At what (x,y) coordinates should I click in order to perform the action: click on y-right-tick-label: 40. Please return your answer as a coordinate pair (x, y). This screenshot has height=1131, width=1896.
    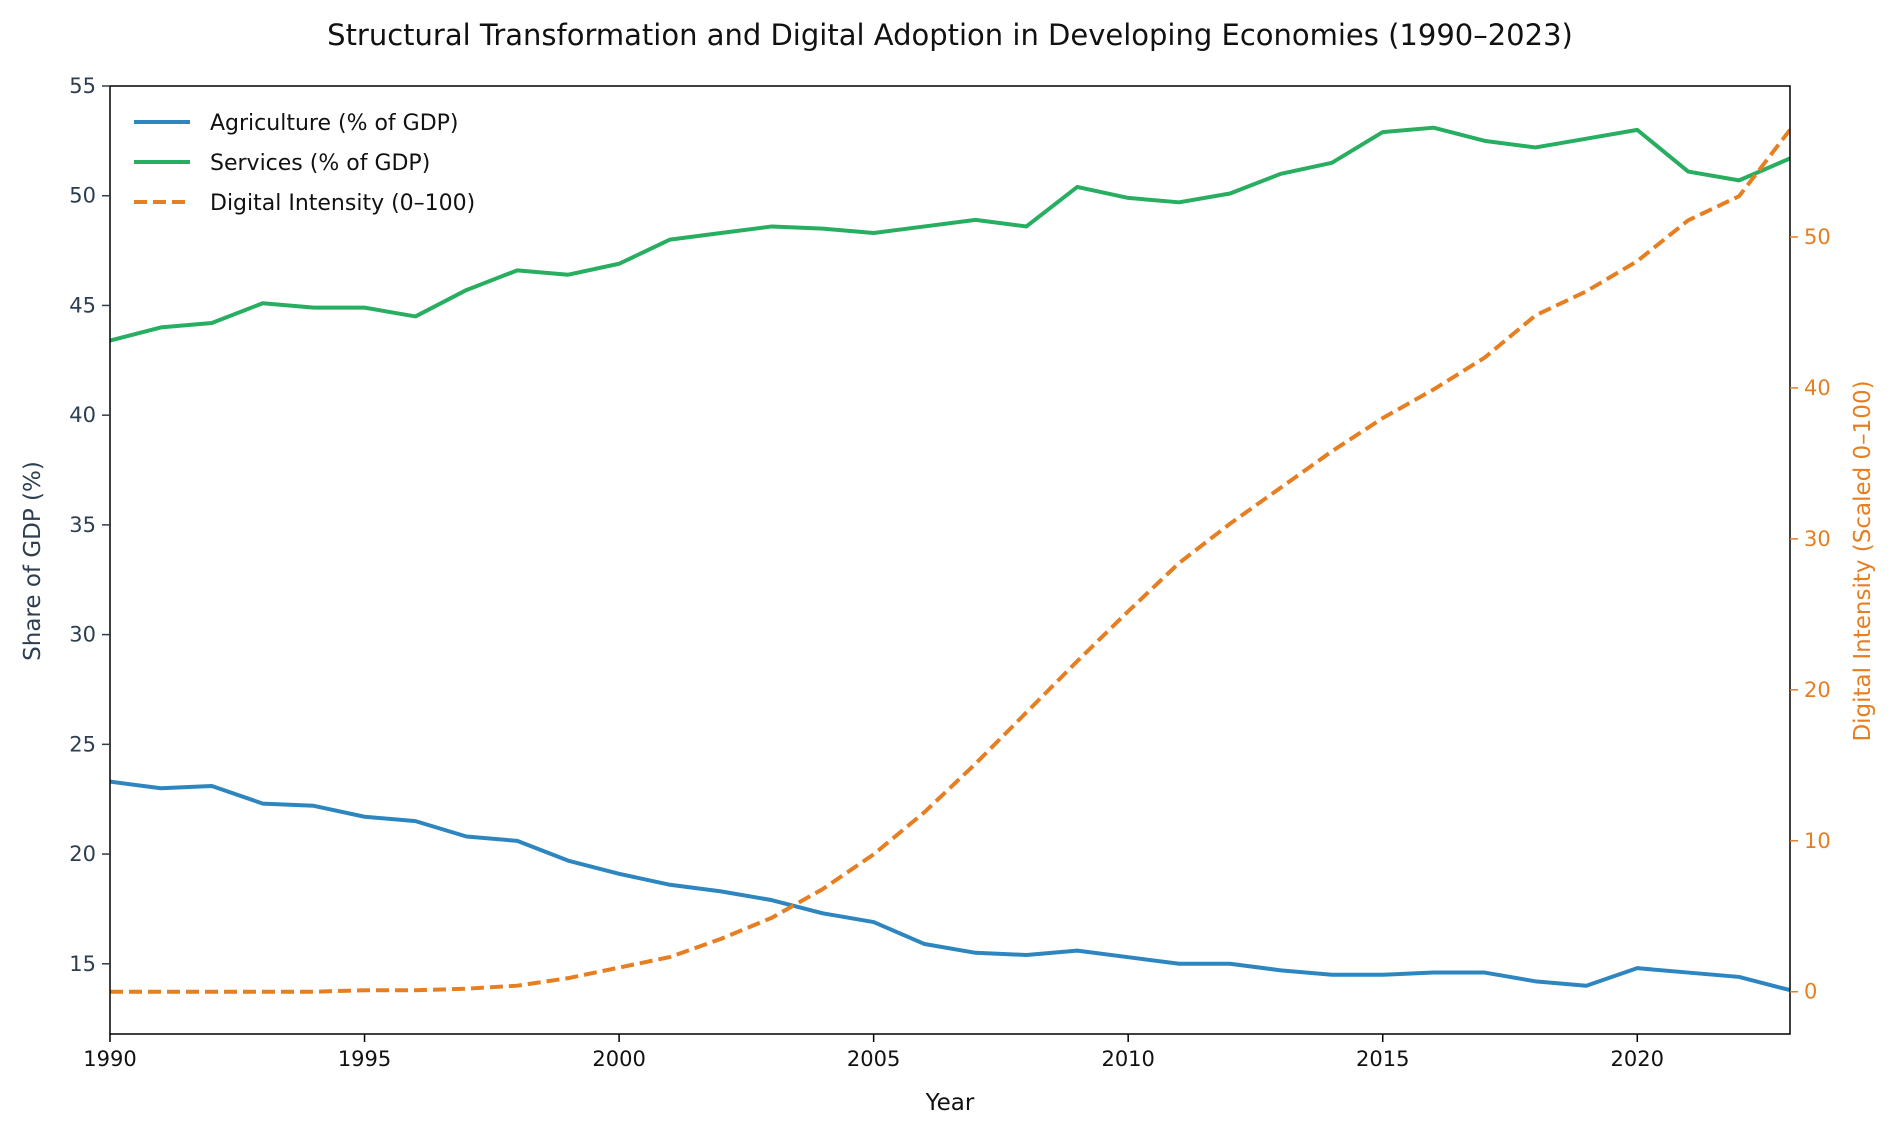
    Looking at the image, I should click on (1817, 388).